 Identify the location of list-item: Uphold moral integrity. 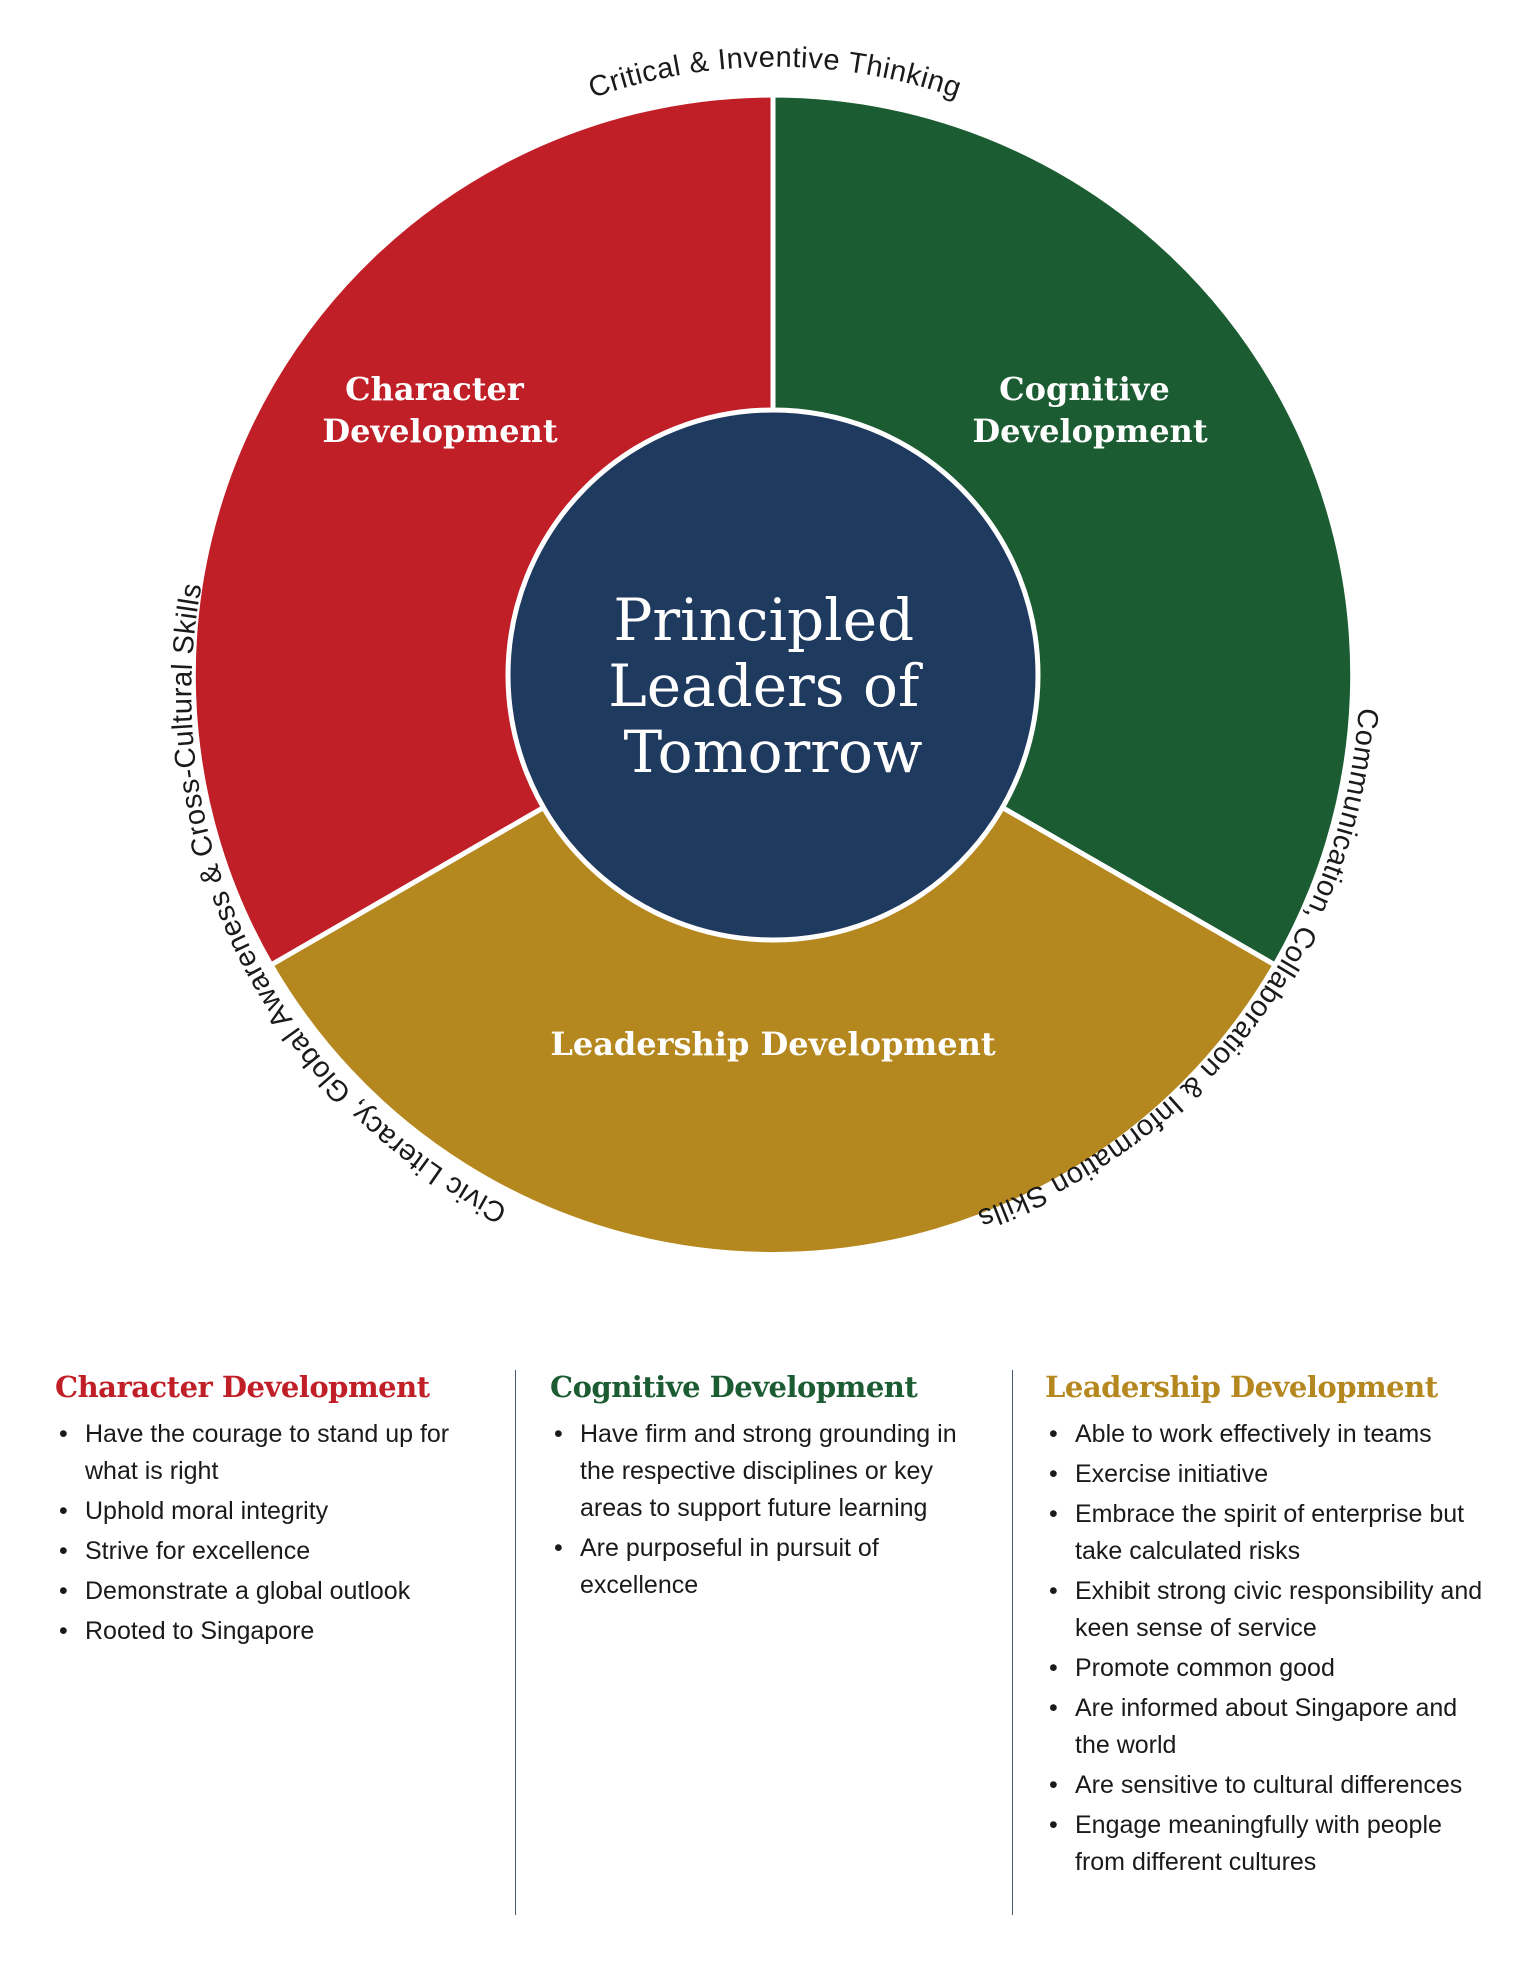
(275, 1511).